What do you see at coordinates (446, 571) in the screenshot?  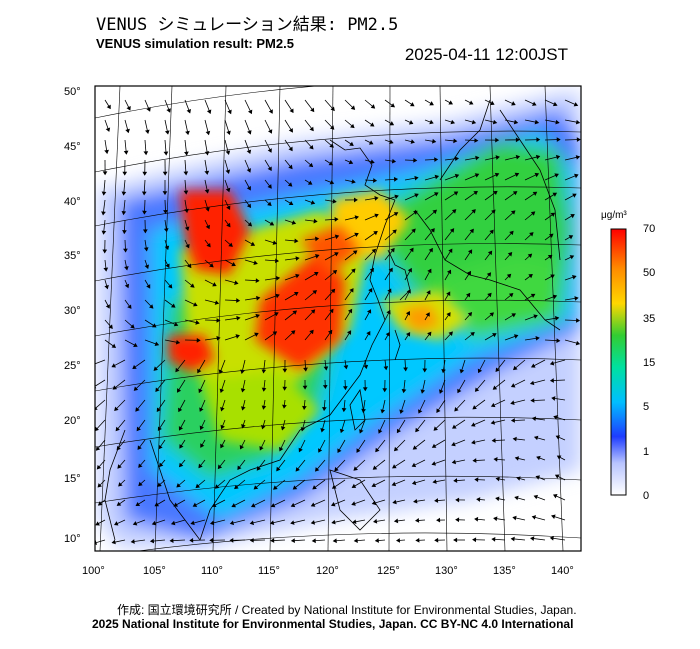 I see `longitude-label: 130°` at bounding box center [446, 571].